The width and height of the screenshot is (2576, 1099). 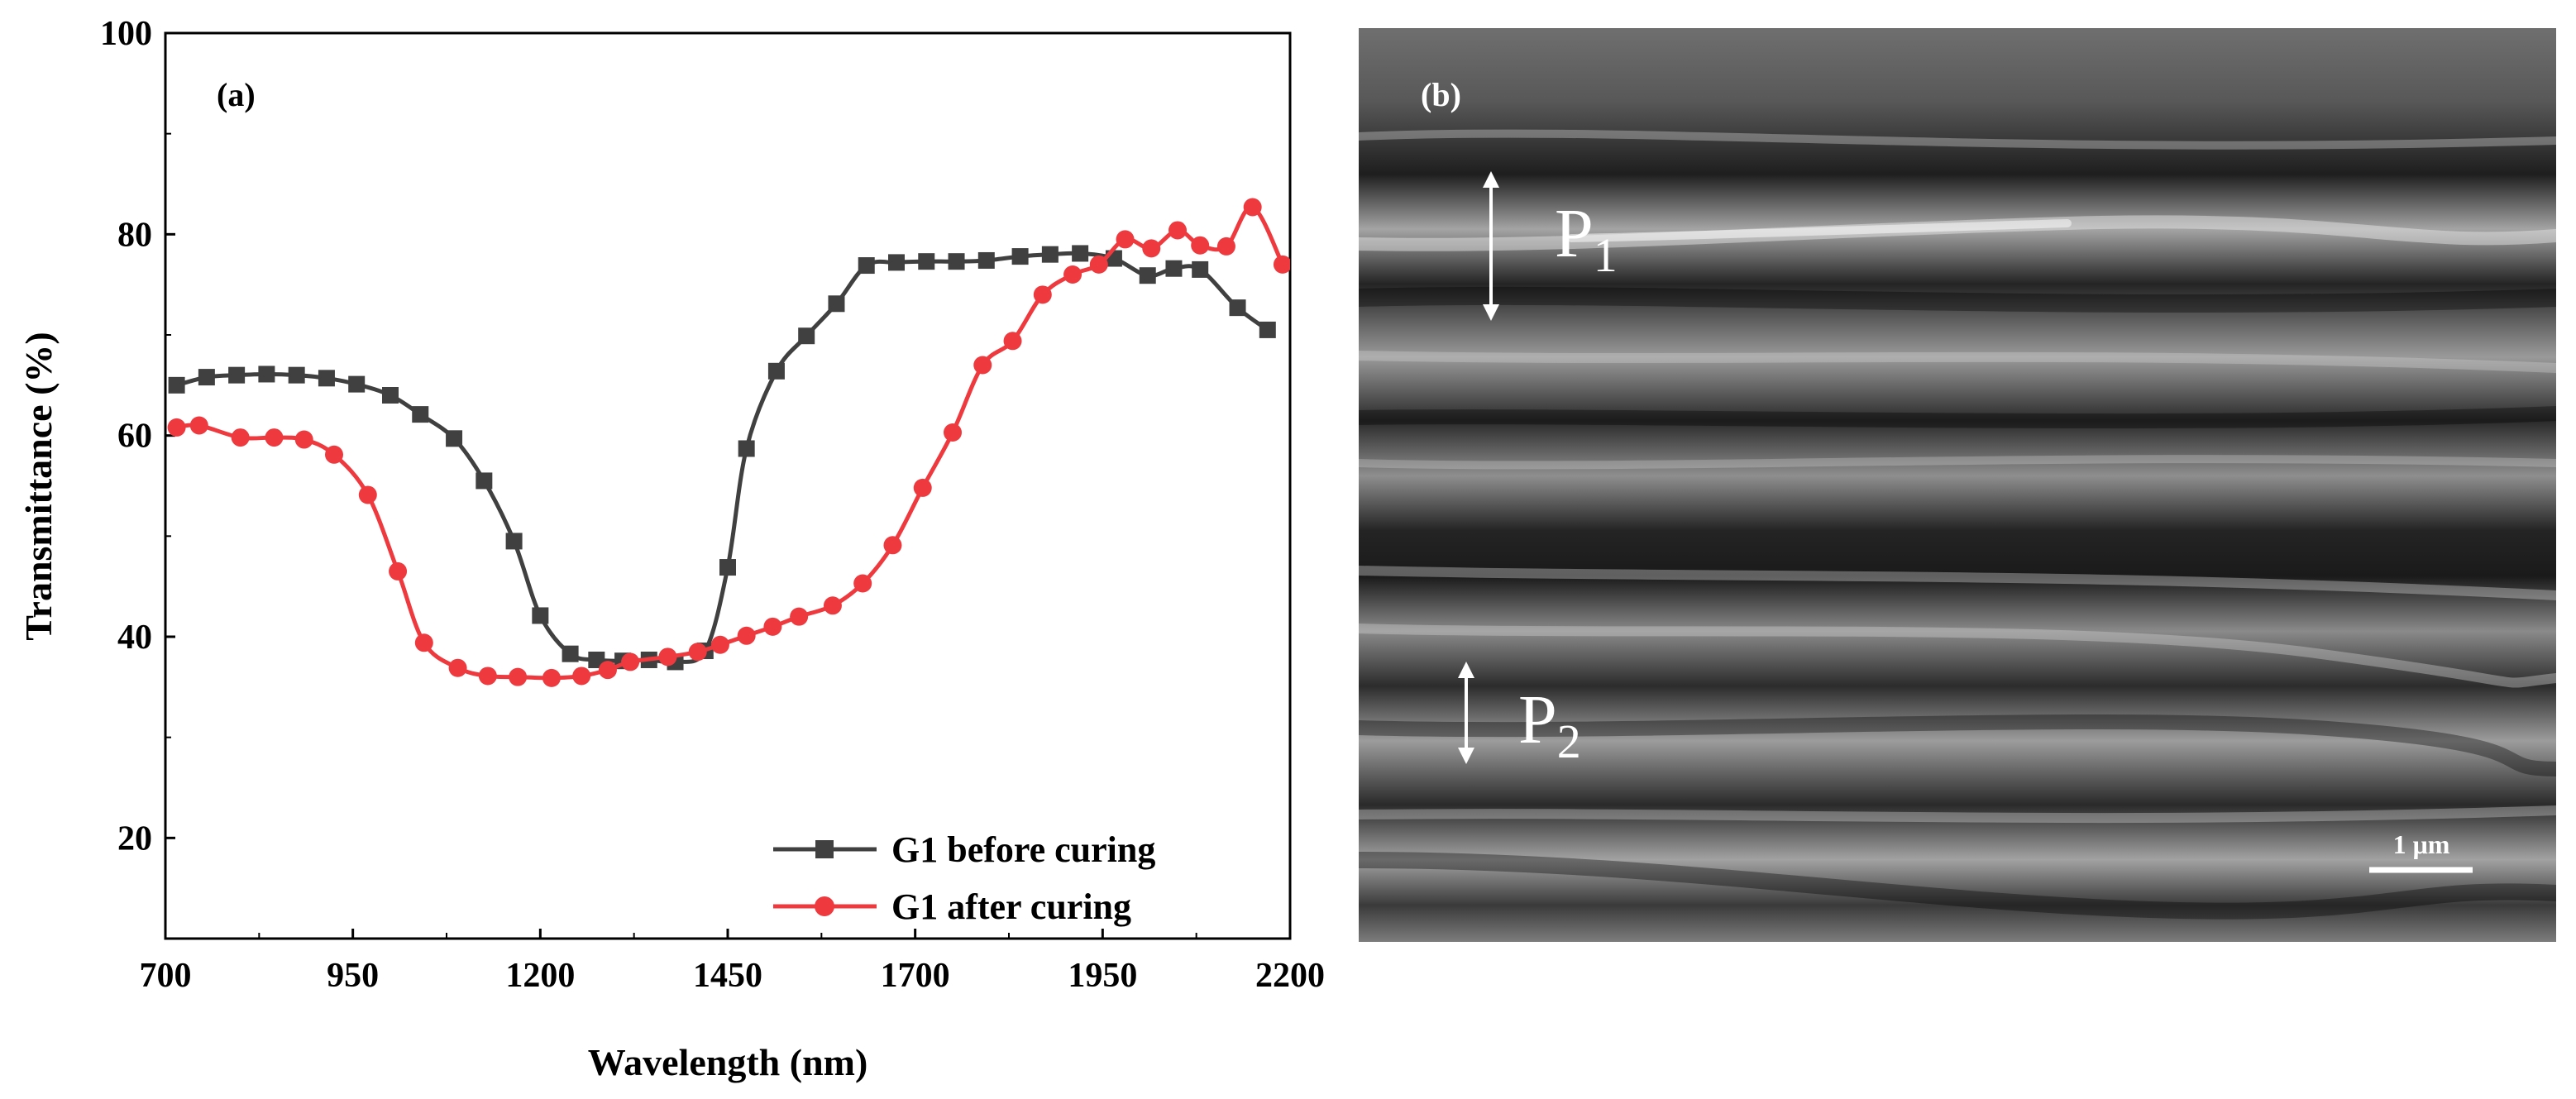 I want to click on p1-subscript: 1, so click(x=1606, y=255).